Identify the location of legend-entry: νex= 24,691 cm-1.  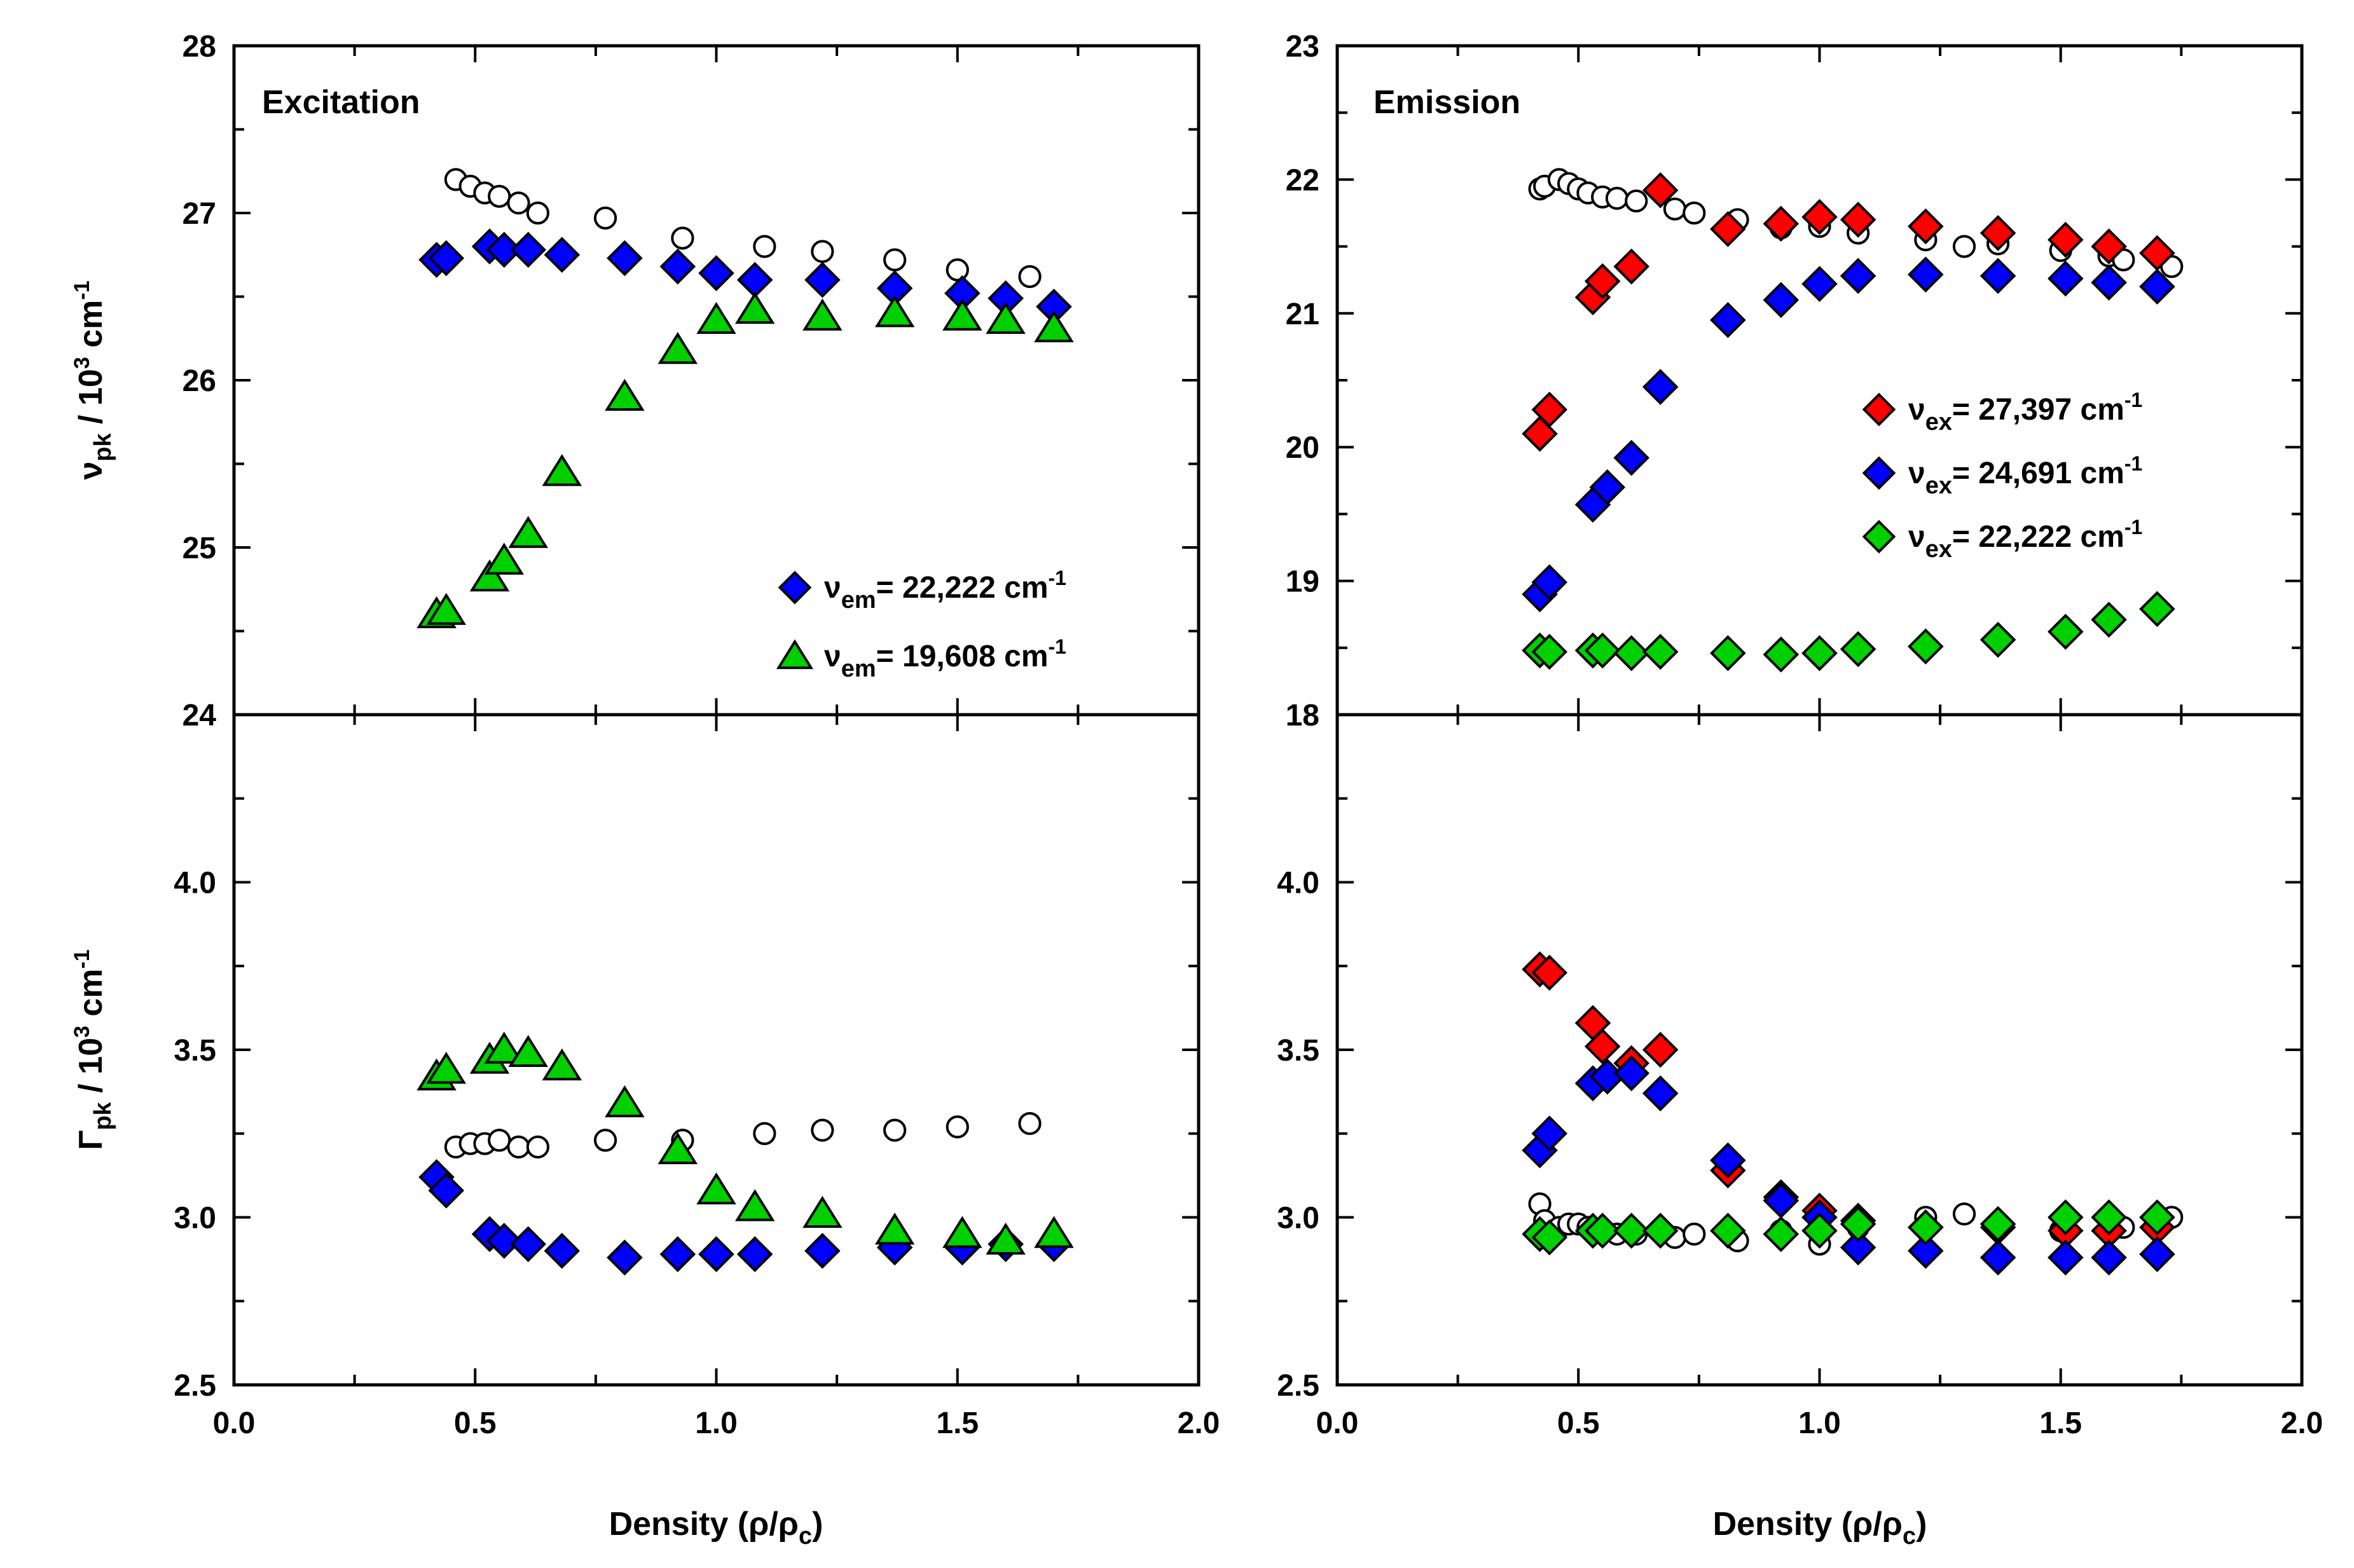
(2002, 475).